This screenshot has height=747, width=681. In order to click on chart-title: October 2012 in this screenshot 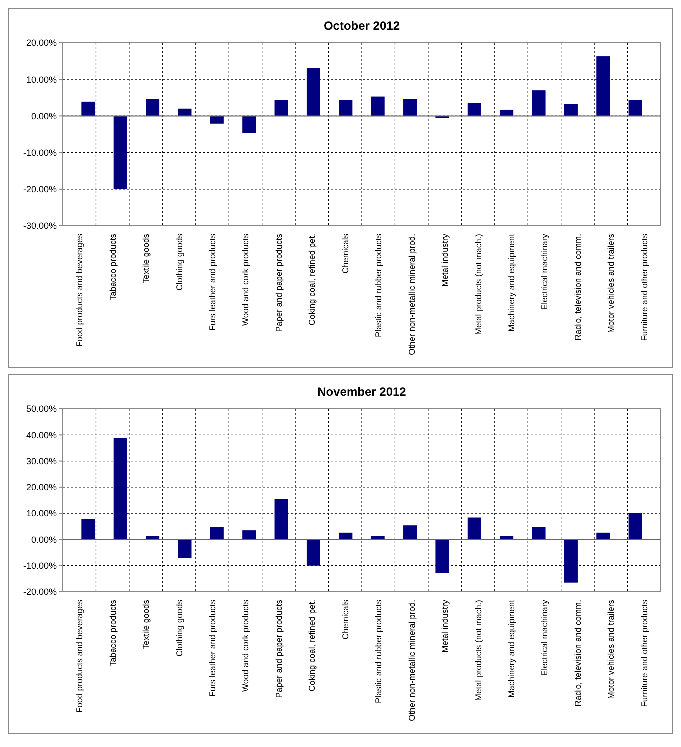, I will do `click(362, 26)`.